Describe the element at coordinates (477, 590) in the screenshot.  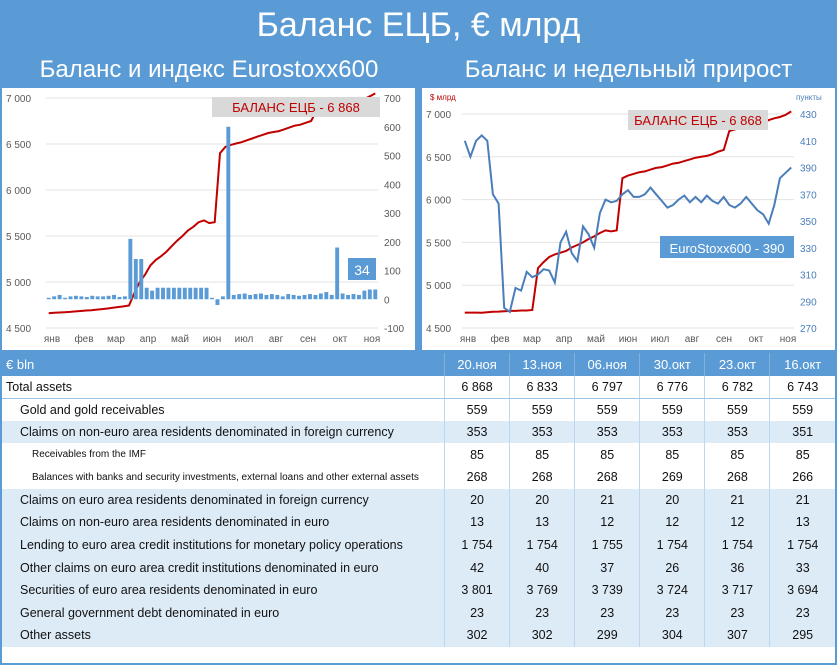
I see `row-value: 3 801` at that location.